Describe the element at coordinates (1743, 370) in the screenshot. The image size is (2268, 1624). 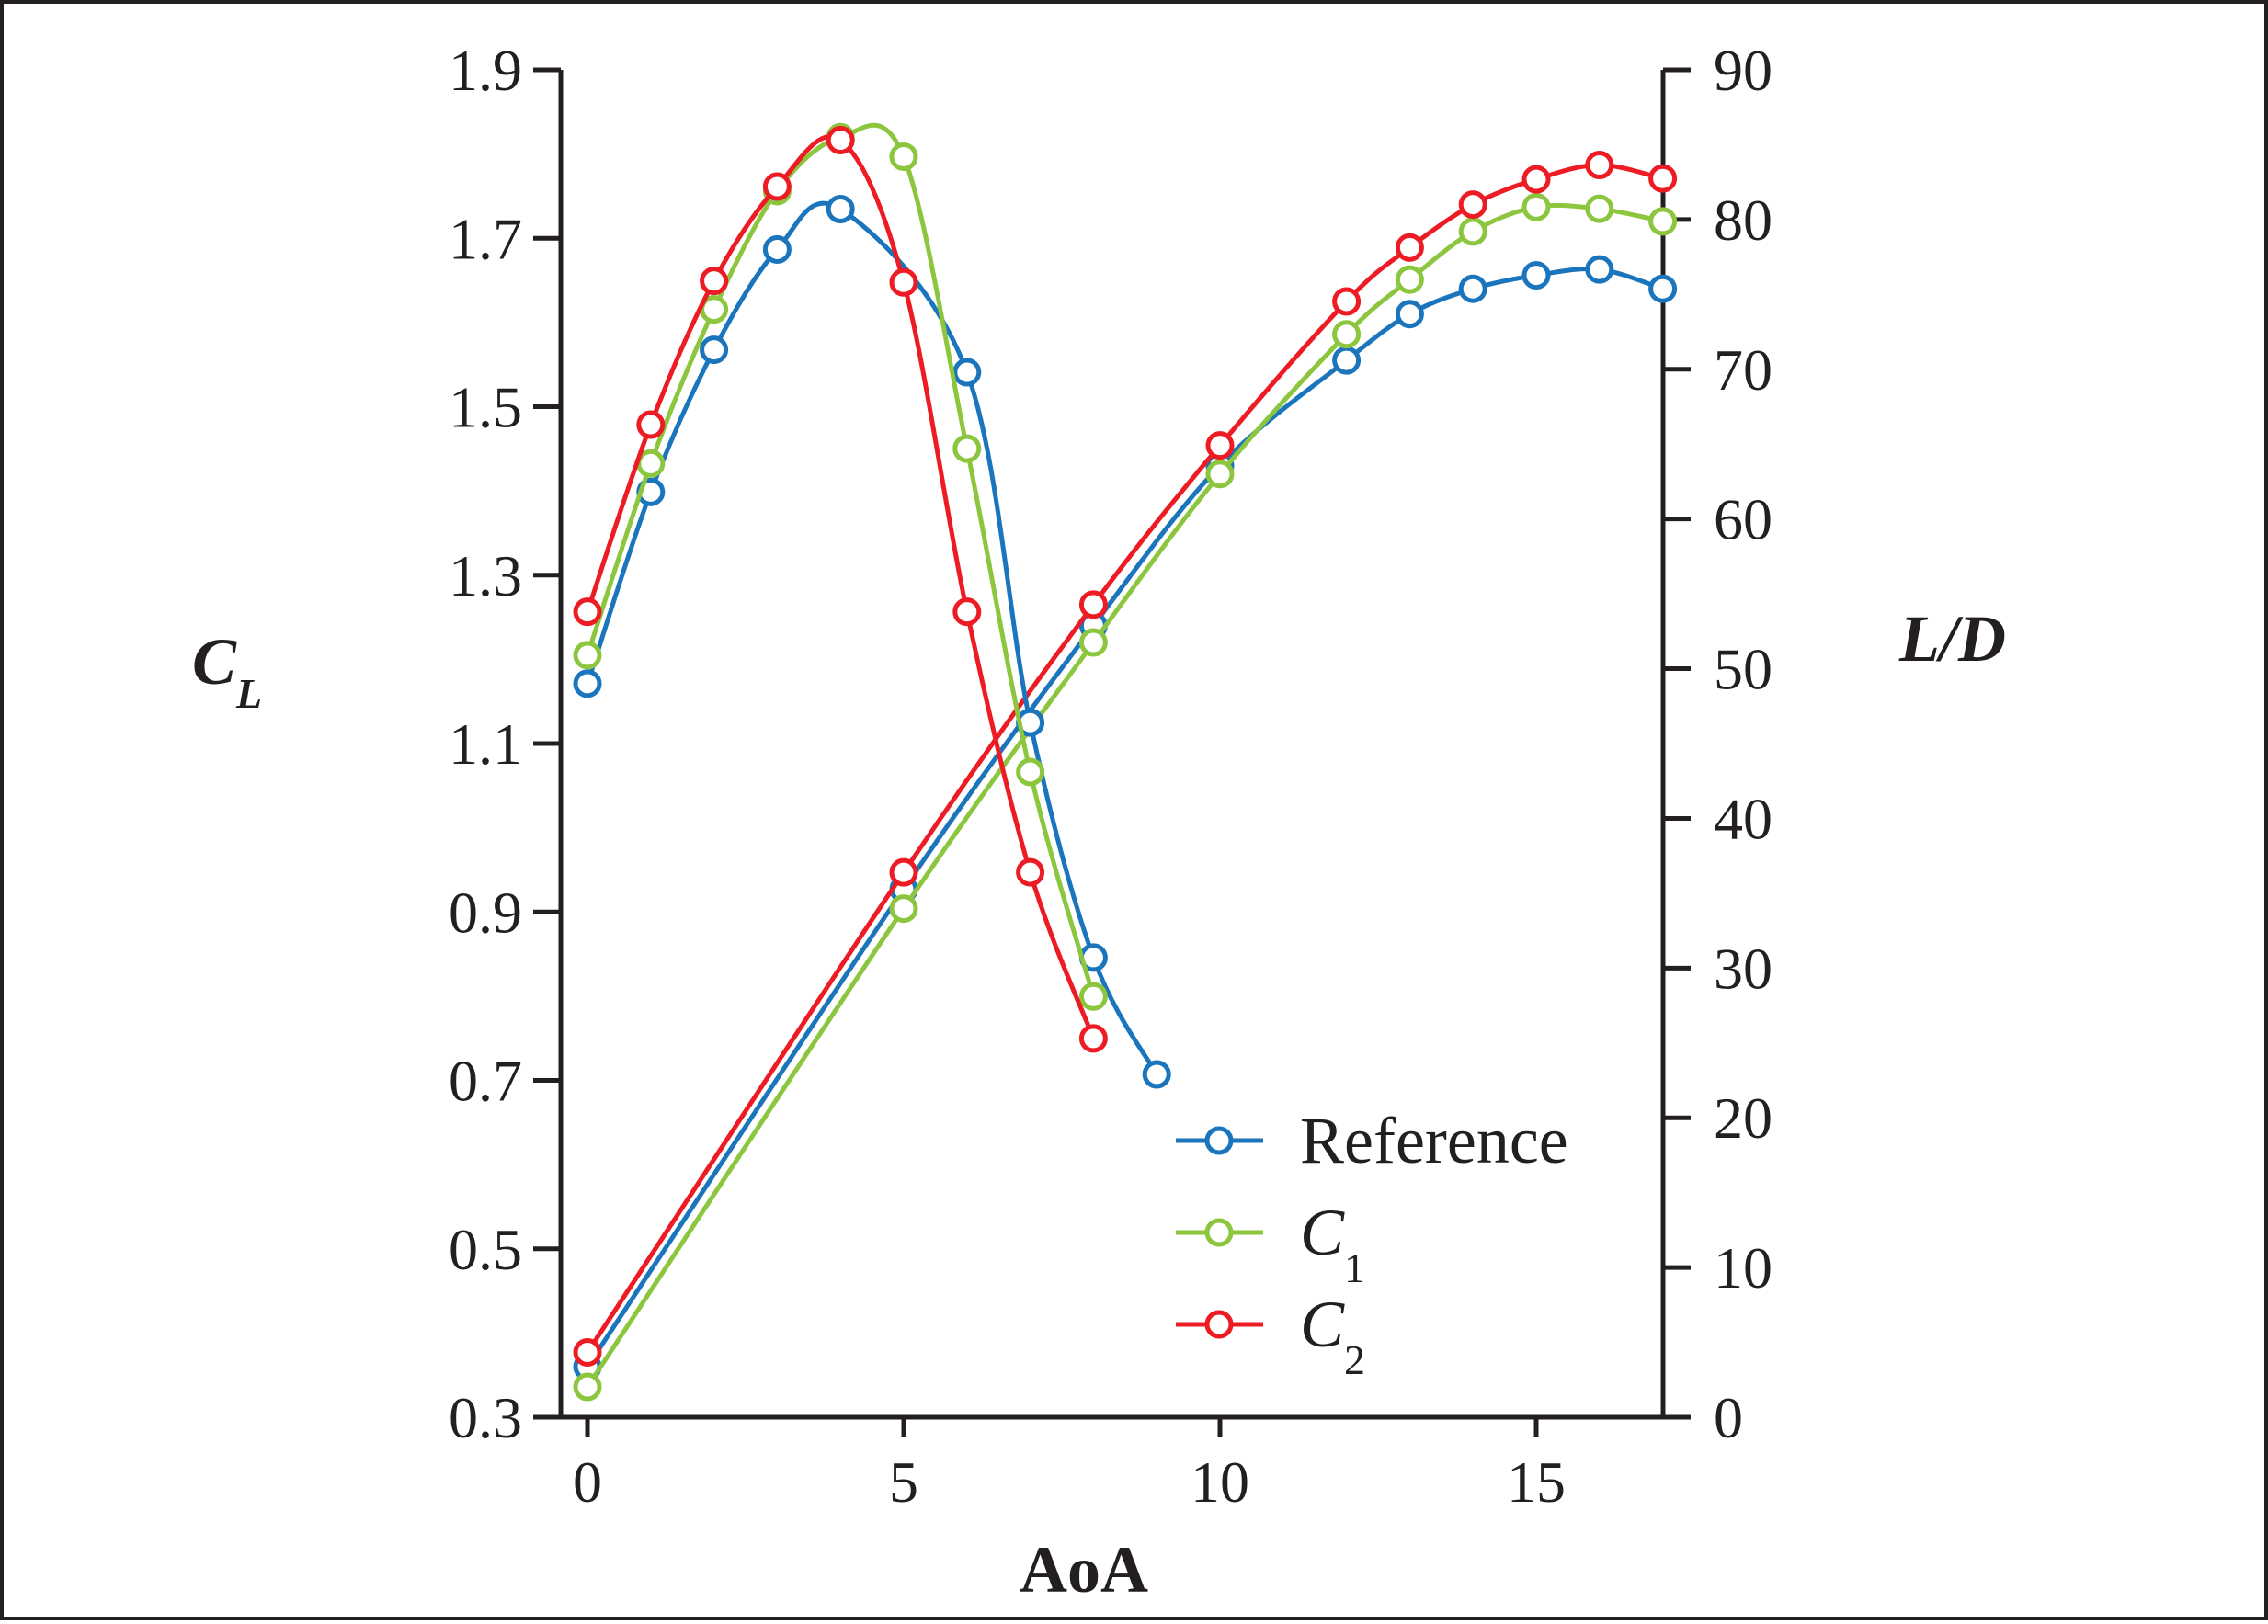
I see `y-right-tick-label: 70` at that location.